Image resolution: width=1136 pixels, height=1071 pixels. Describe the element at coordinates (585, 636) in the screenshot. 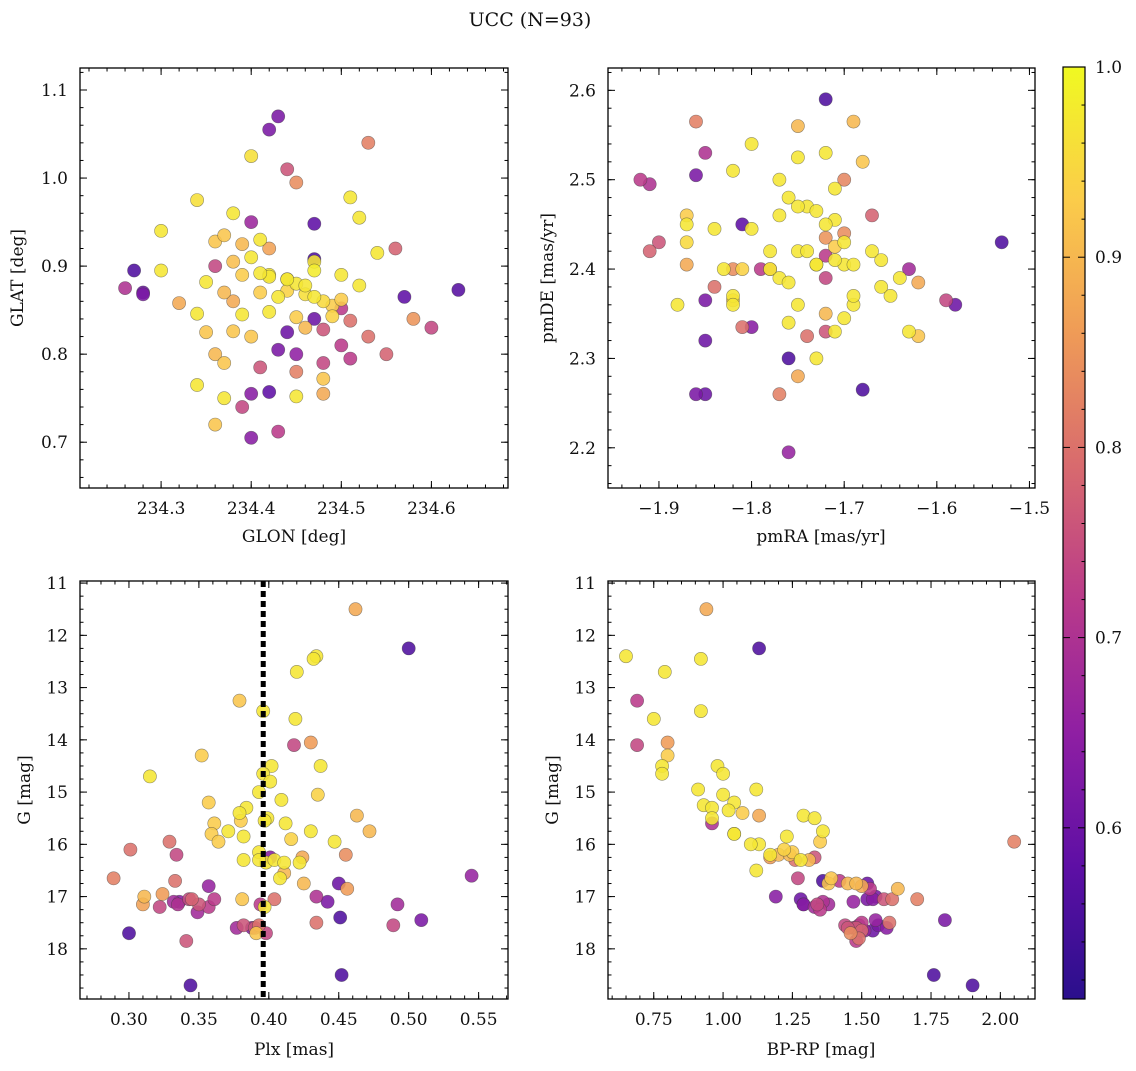

I see `y-tick-label: 12` at that location.